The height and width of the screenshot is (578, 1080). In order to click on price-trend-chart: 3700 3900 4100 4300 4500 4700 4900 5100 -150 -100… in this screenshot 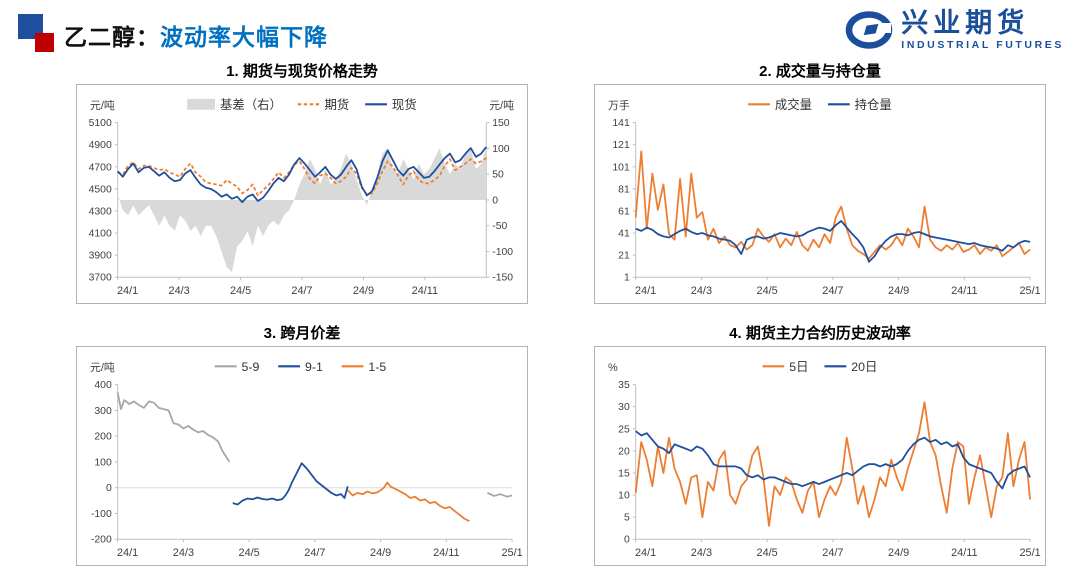, I will do `click(302, 197)`.